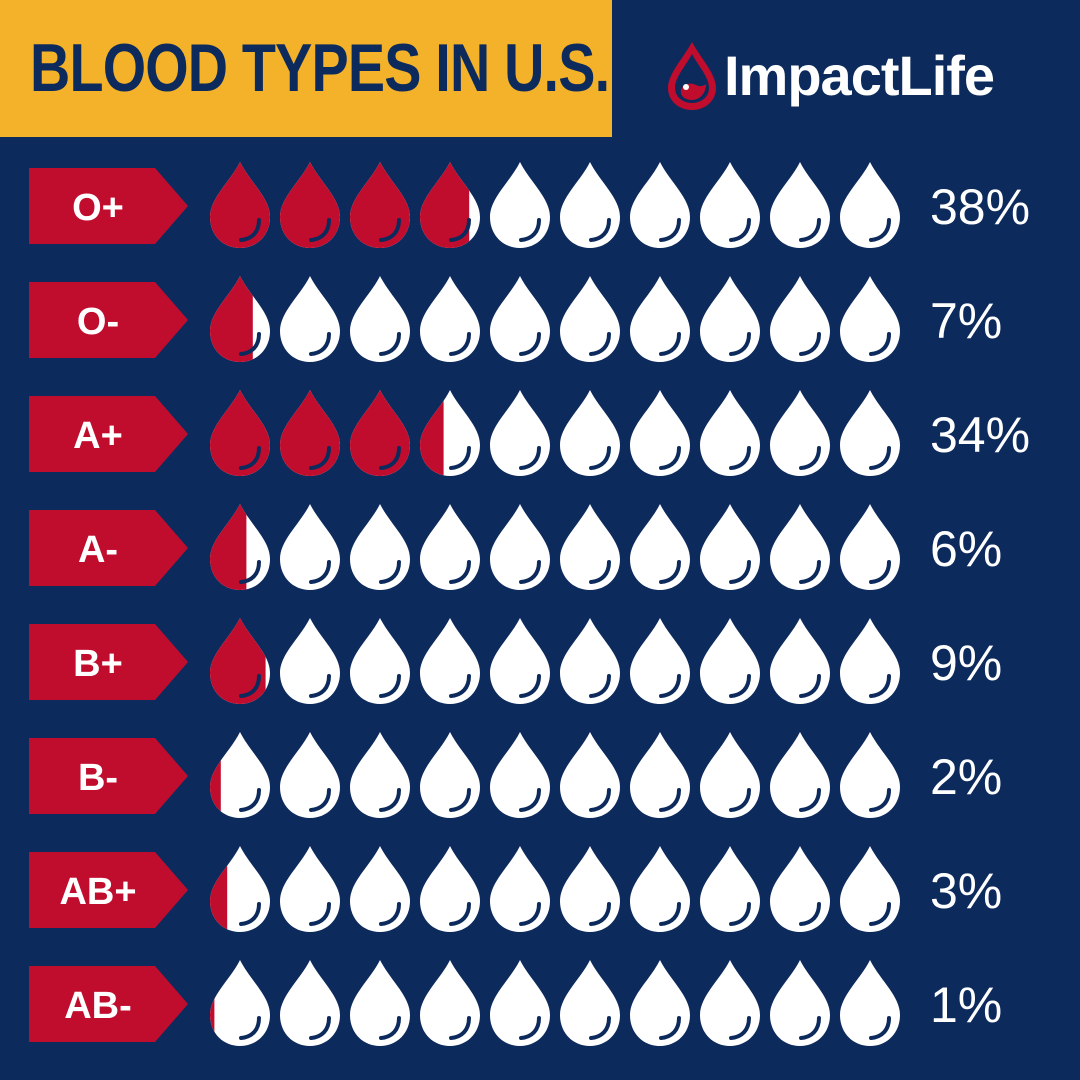 Image resolution: width=1080 pixels, height=1080 pixels. I want to click on percentage-label: 1%, so click(966, 1005).